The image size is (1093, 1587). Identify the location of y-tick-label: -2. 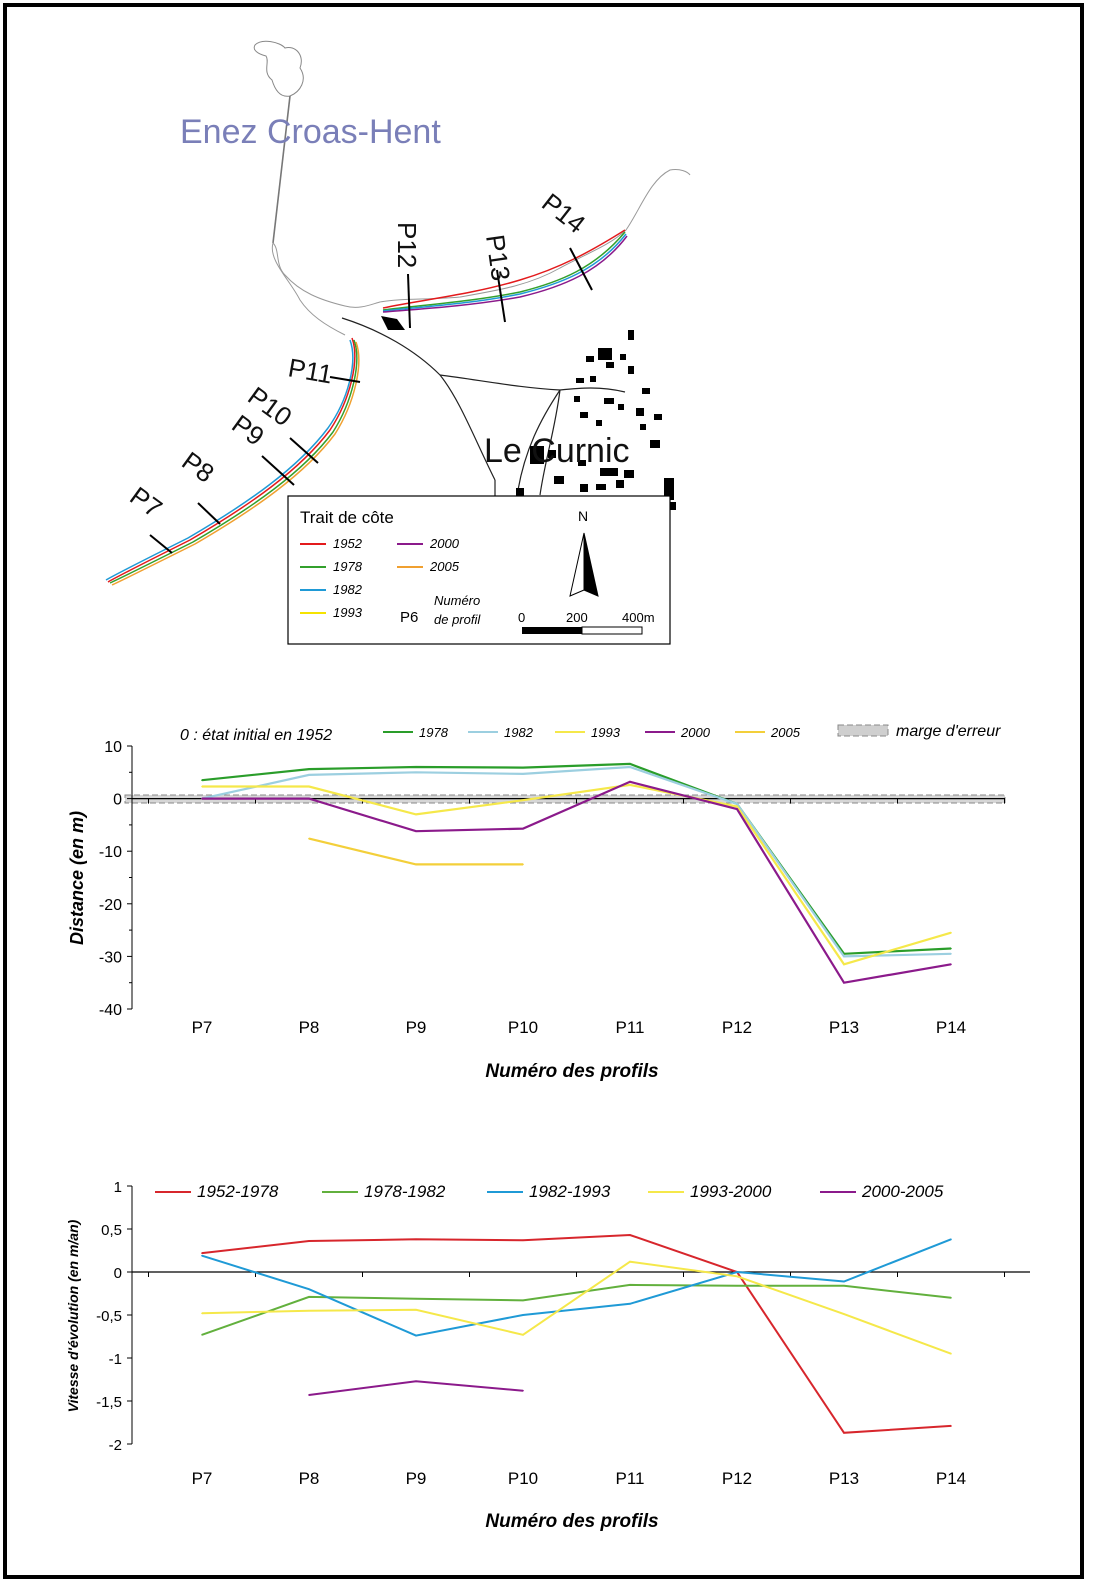
(115, 1445).